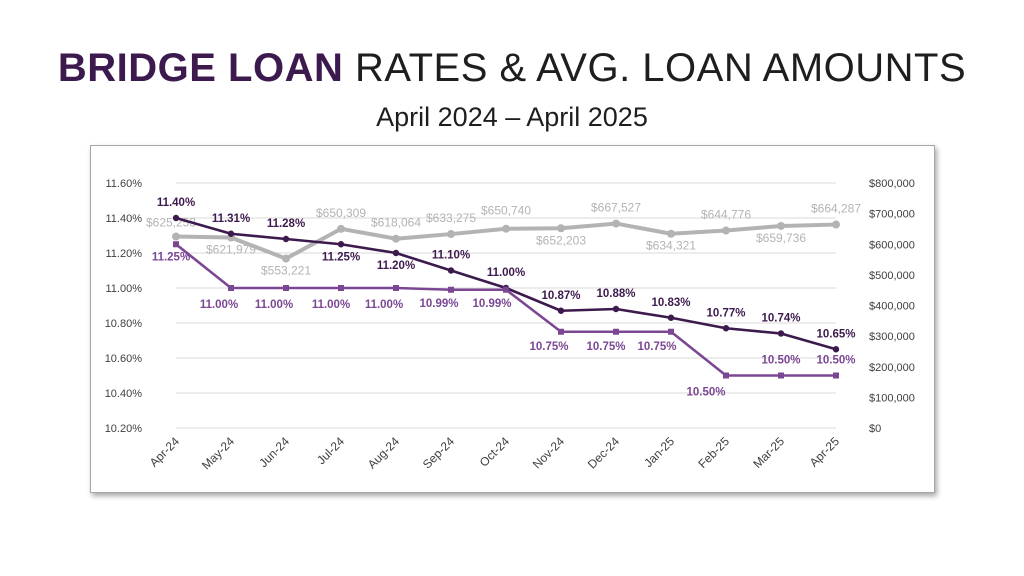 This screenshot has height=576, width=1024. What do you see at coordinates (124, 289) in the screenshot?
I see `y-left-tick-label: 11.00%` at bounding box center [124, 289].